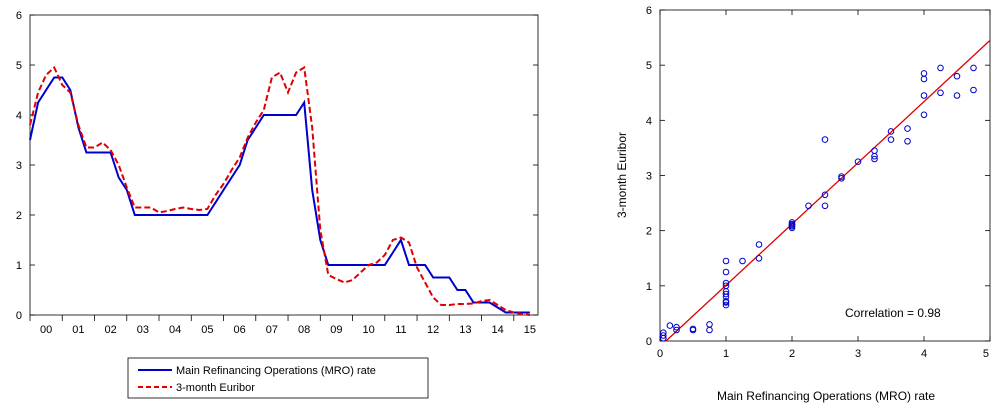 Image resolution: width=992 pixels, height=409 pixels. Describe the element at coordinates (215, 388) in the screenshot. I see `legend-label-euribor: 3-month Euribor` at that location.